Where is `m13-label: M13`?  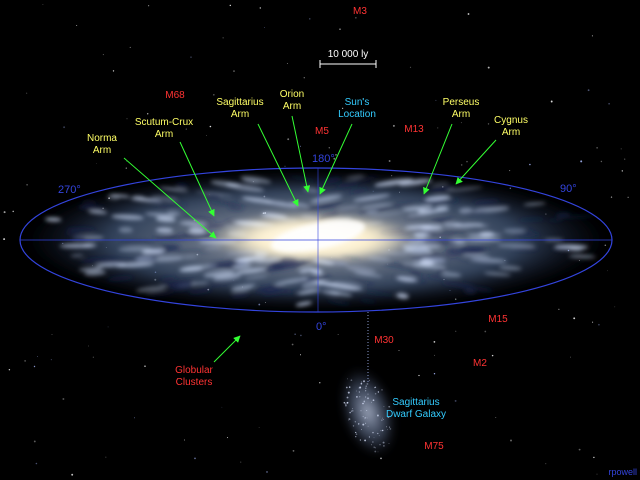 m13-label: M13 is located at coordinates (414, 129).